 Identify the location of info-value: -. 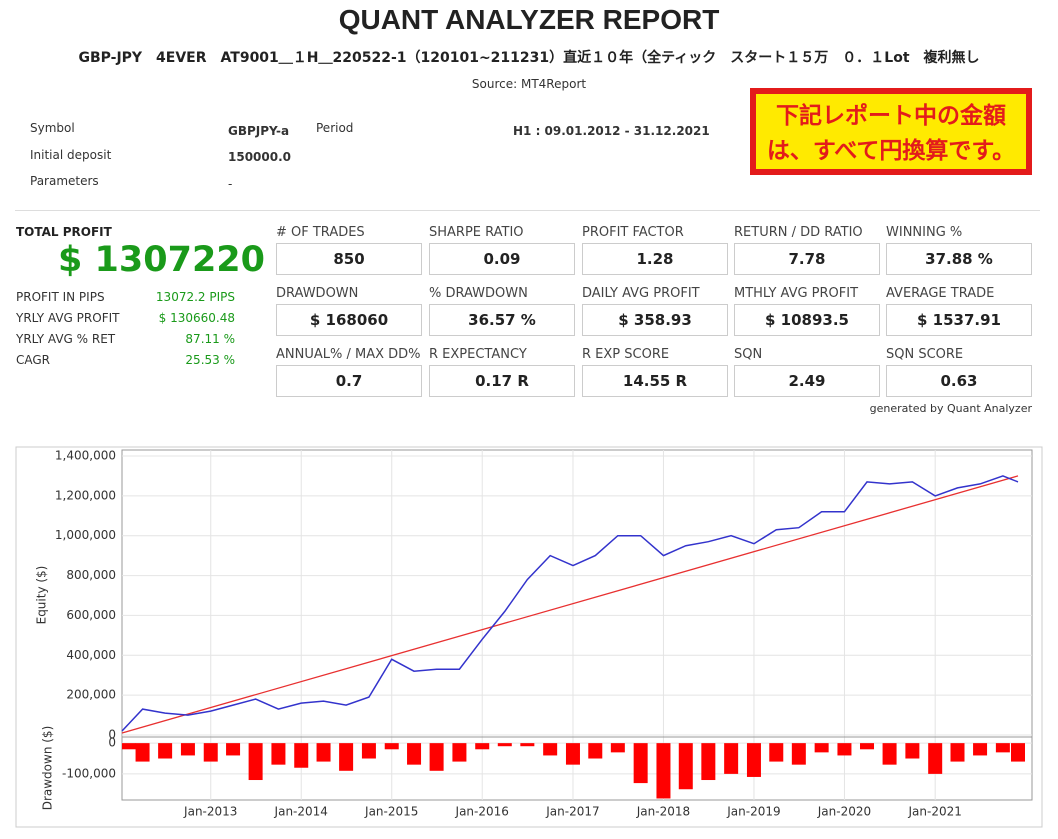
(230, 184).